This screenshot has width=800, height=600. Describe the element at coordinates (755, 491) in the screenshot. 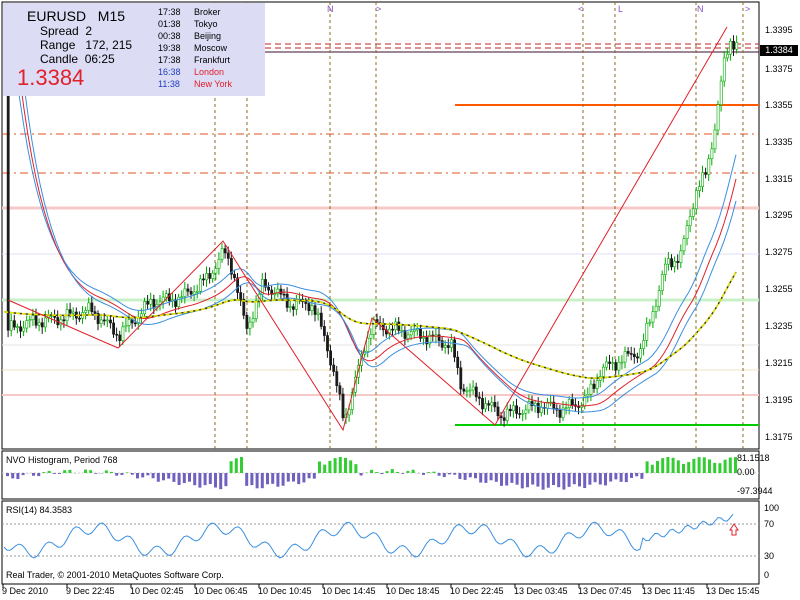

I see `nvo-min-label: -97.3944` at that location.